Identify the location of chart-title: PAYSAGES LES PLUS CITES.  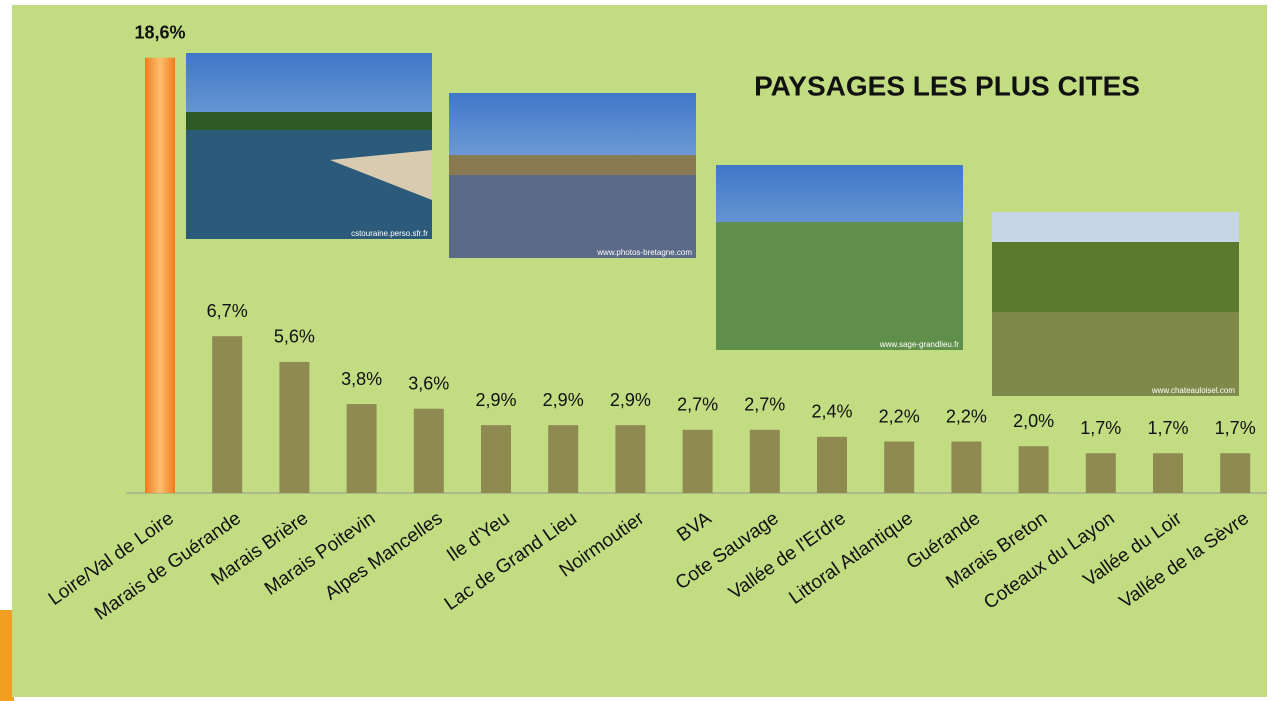
(947, 85).